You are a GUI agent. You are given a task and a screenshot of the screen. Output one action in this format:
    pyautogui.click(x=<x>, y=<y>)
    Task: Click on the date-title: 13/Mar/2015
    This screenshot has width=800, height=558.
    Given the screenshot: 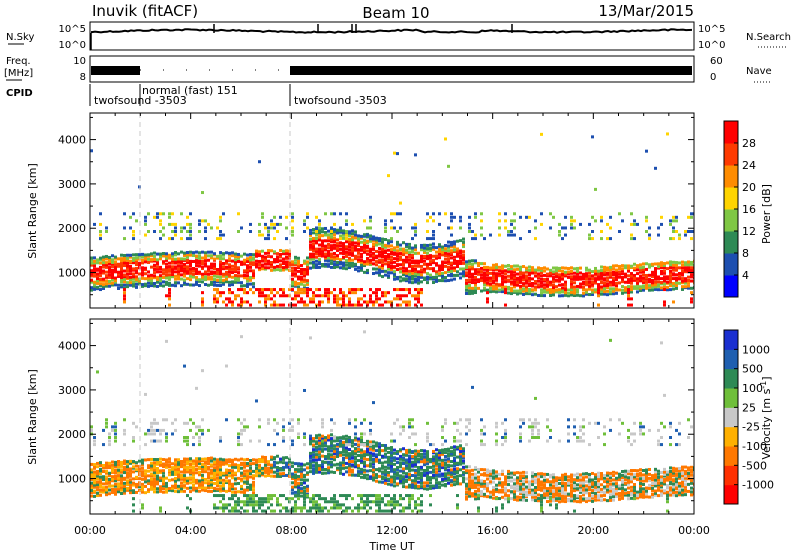 What is the action you would take?
    pyautogui.click(x=646, y=11)
    